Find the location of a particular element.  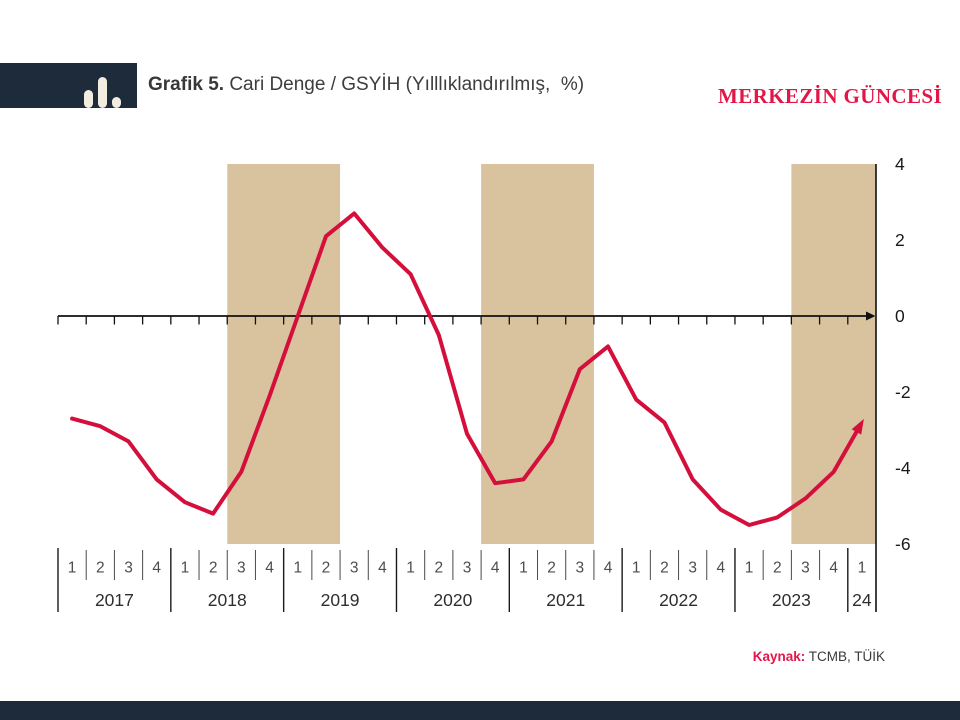

year-label: 2019 is located at coordinates (340, 600).